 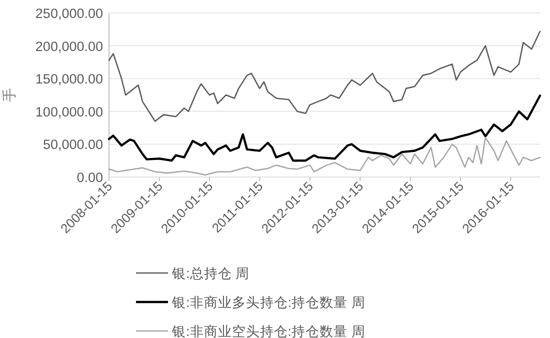 I want to click on legend-label: 银:总持仓 周, so click(x=210, y=273).